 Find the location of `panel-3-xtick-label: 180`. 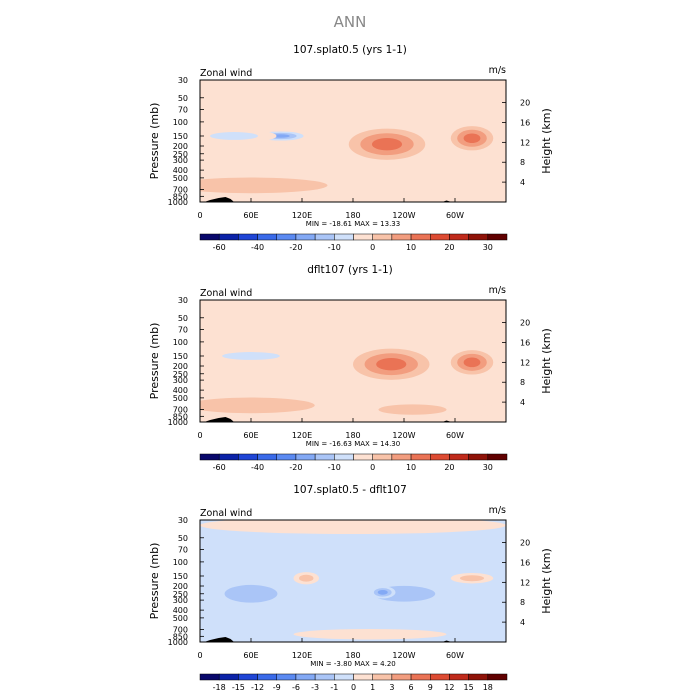

panel-3-xtick-label: 180 is located at coordinates (352, 655).